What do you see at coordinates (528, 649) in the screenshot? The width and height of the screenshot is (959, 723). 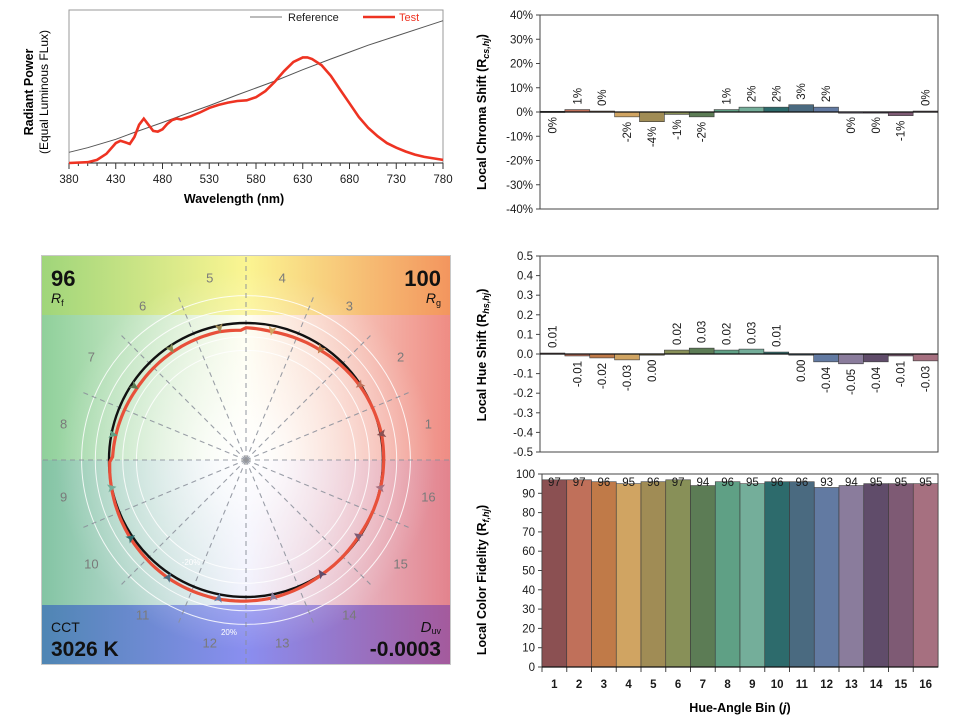 I see `y-tick-label: 10` at bounding box center [528, 649].